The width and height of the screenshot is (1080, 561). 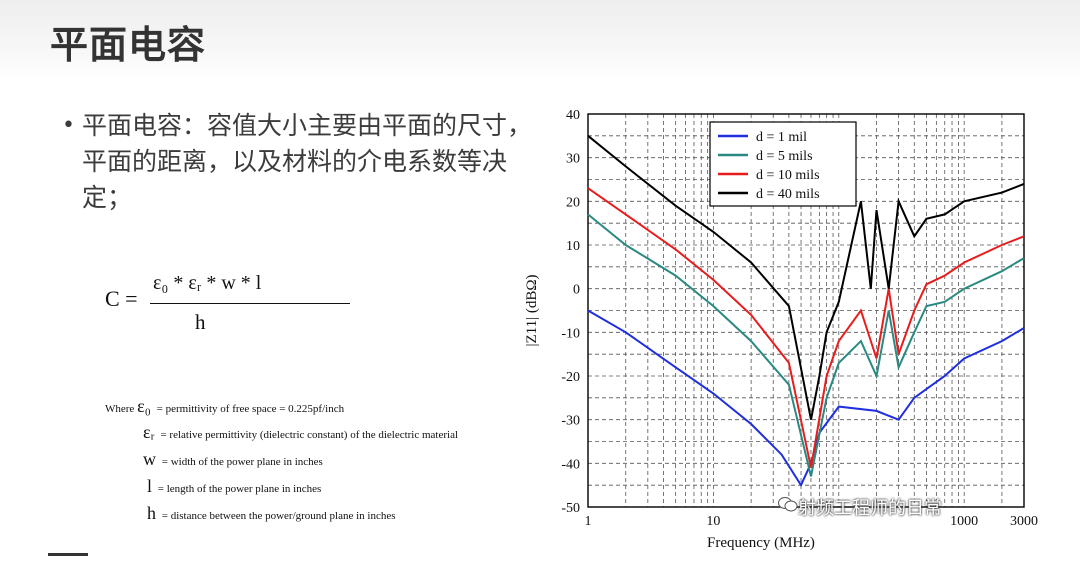 I want to click on definition-row: w = width of the power plane in inches, so click(x=233, y=459).